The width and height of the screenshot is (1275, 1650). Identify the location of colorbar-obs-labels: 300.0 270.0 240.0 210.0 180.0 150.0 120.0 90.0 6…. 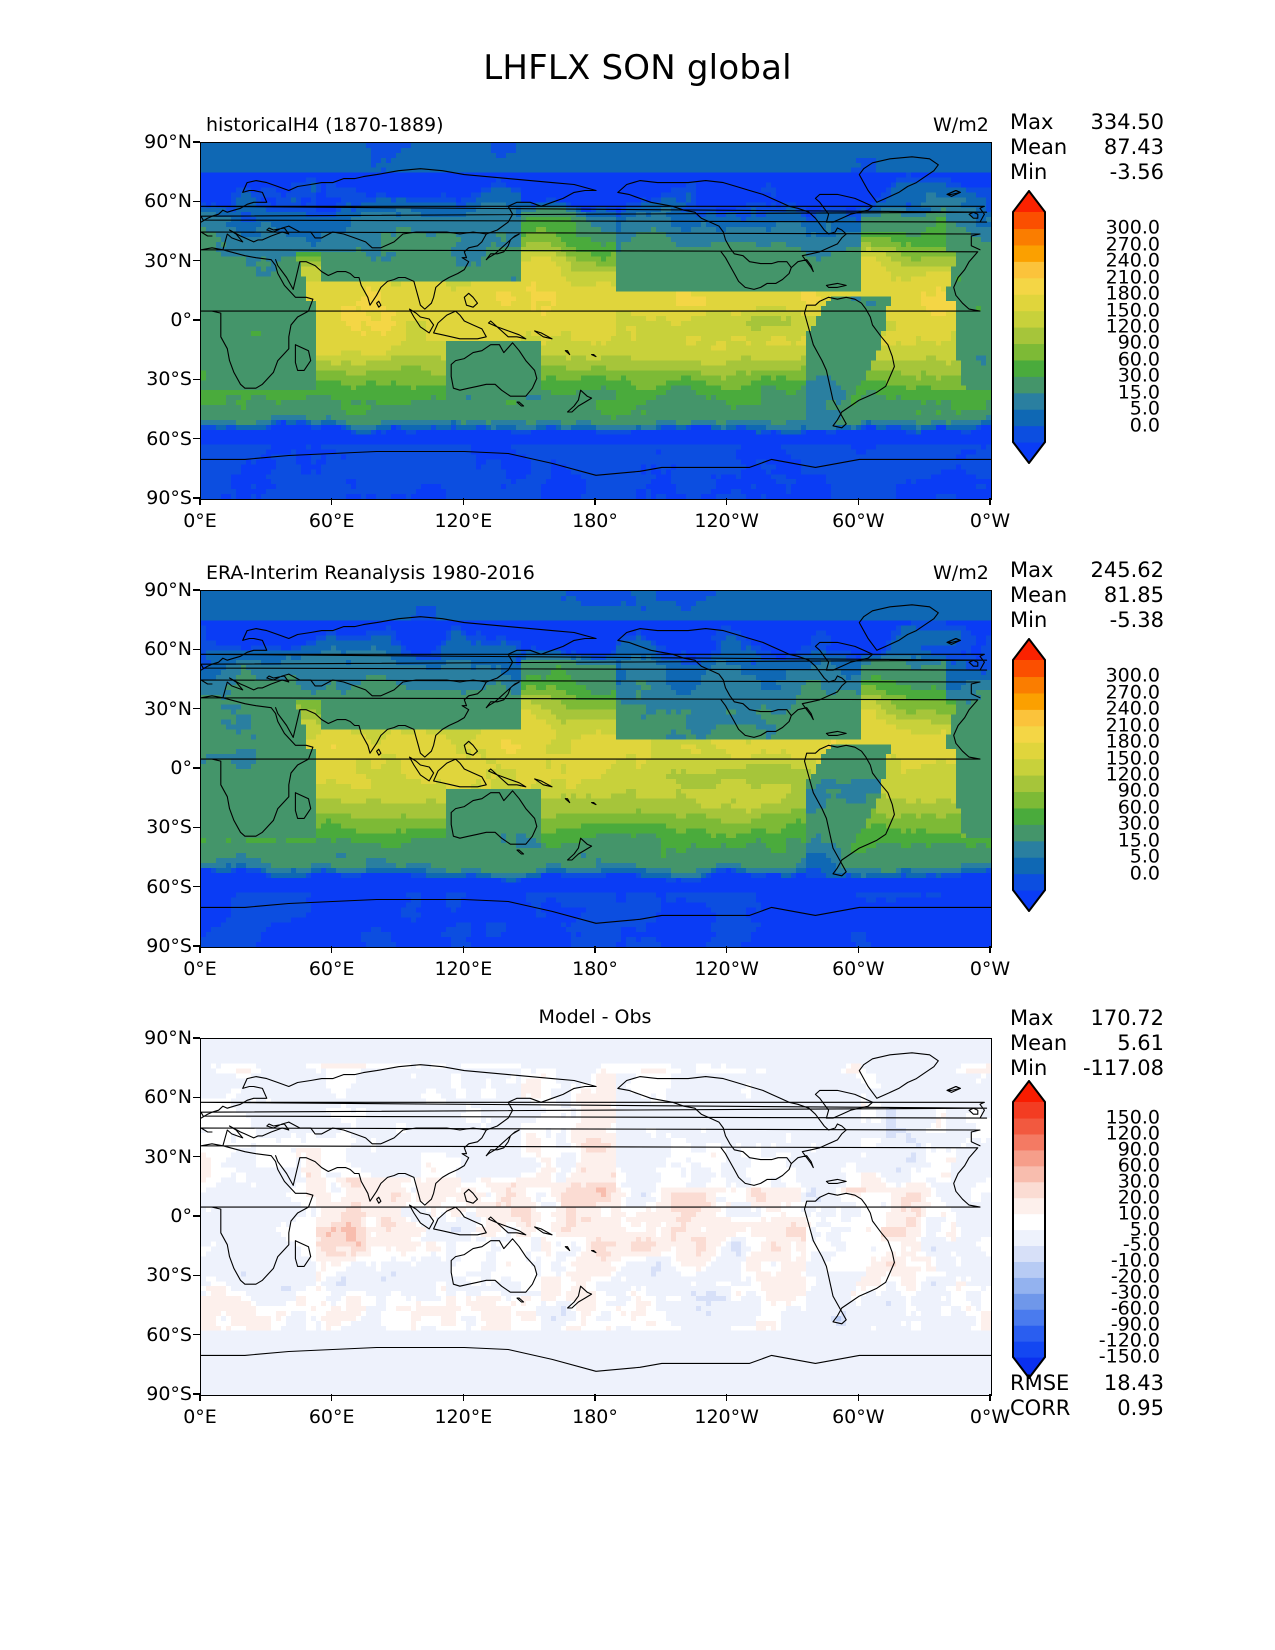
(1100, 775).